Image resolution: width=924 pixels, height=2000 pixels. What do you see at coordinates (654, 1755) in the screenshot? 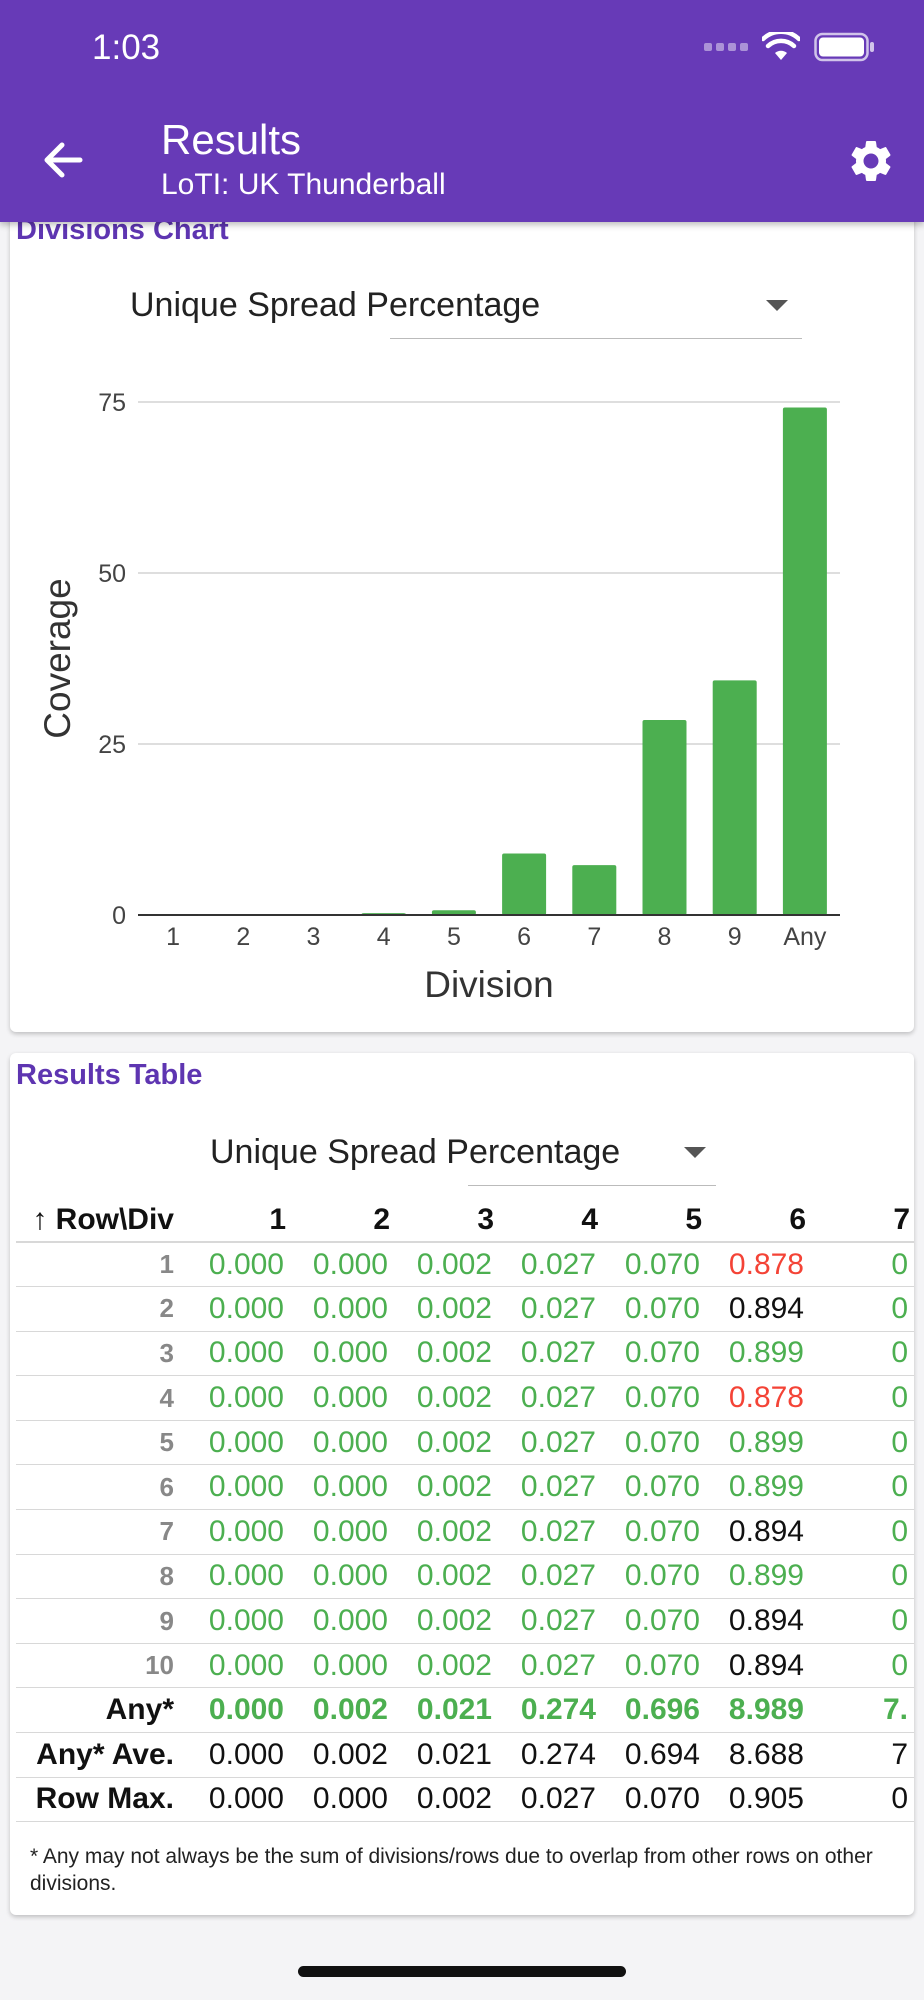
I see `table-cell: 0.694` at bounding box center [654, 1755].